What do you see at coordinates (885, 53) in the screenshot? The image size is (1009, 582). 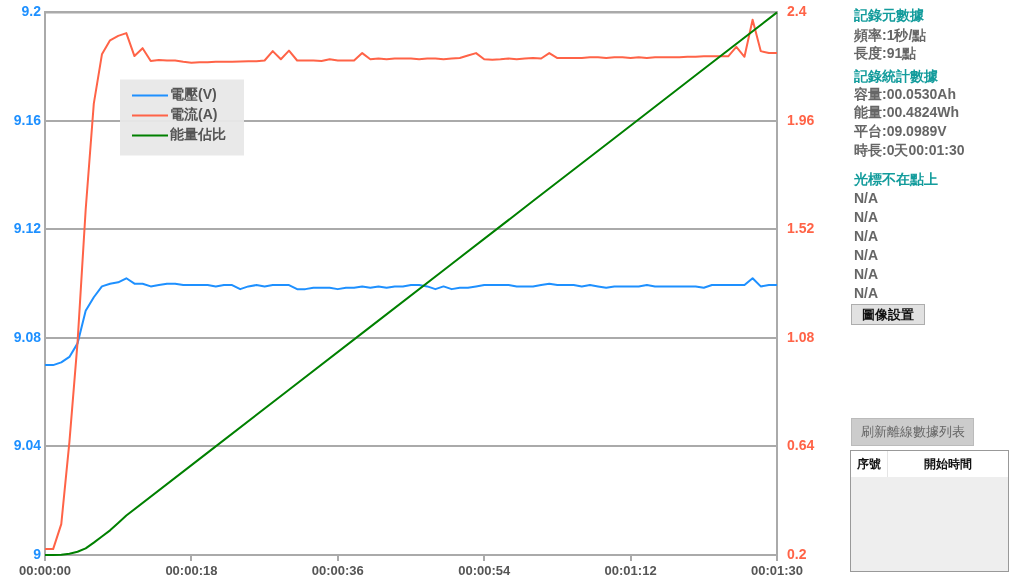 I see `text: 長度:91點` at bounding box center [885, 53].